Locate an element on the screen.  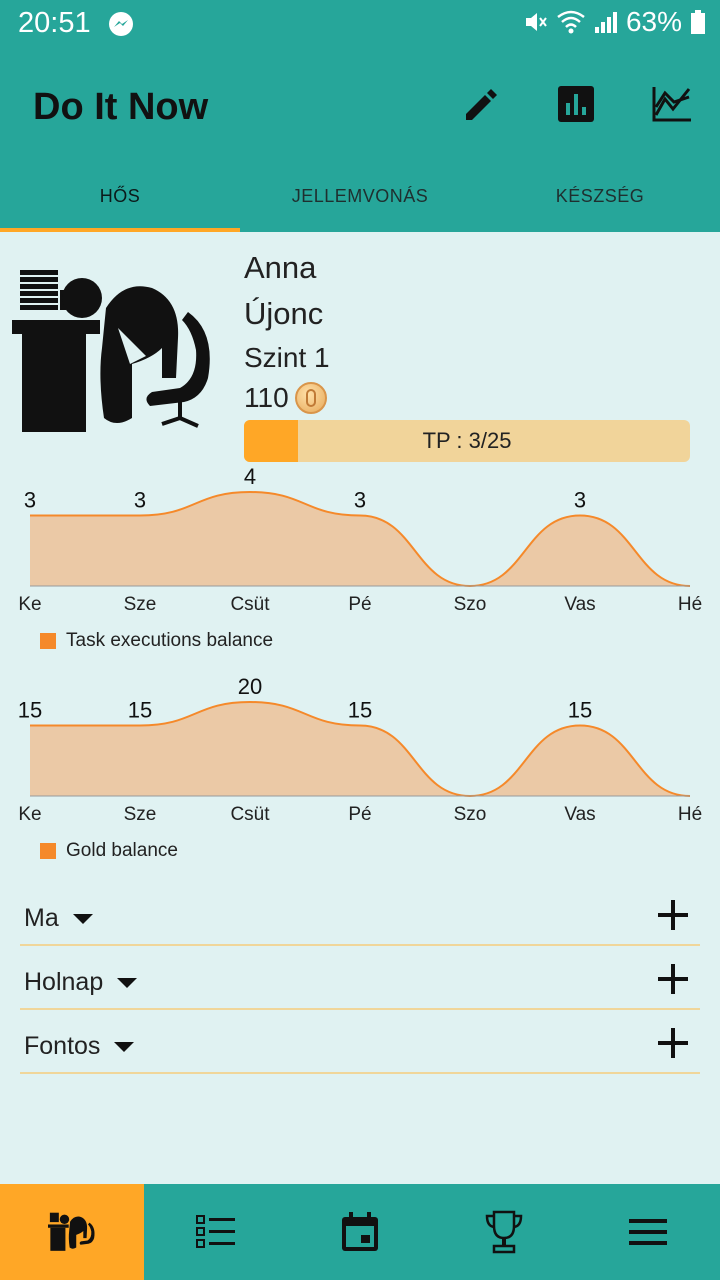
section-important-label: Fontos is located at coordinates (62, 1046).